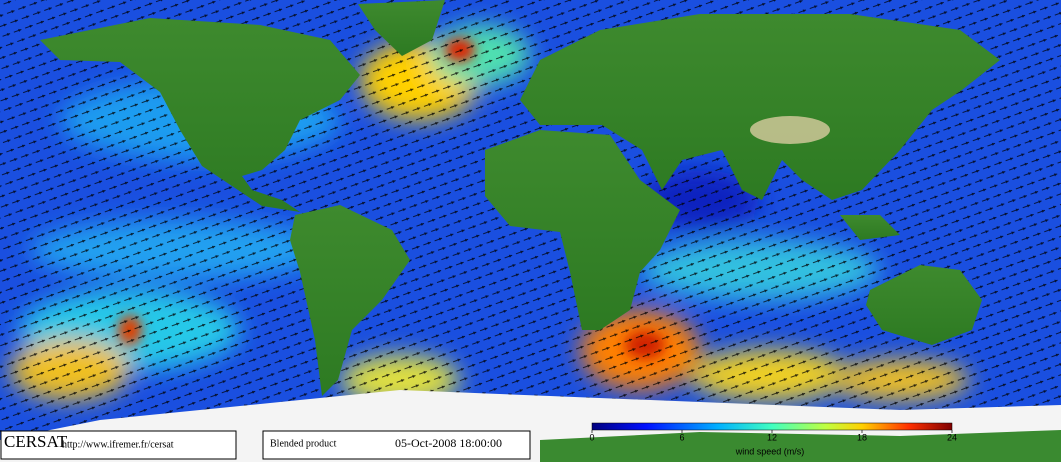 This screenshot has height=462, width=1061. I want to click on plateau, so click(790, 130).